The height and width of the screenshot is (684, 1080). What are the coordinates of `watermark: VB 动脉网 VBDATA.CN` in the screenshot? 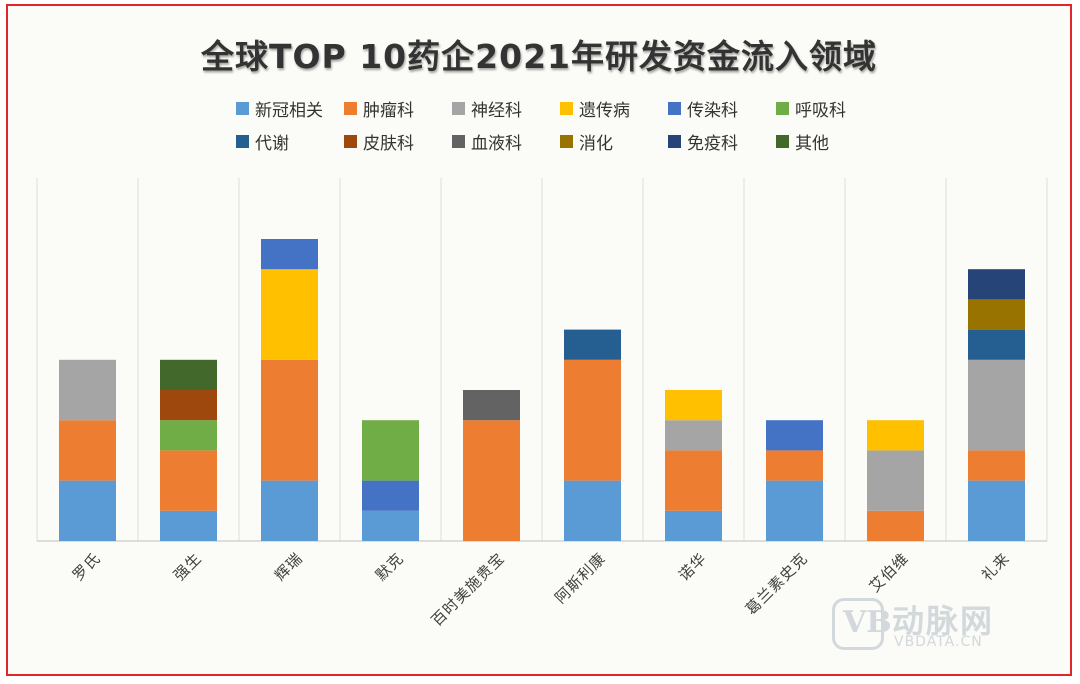 It's located at (937, 626).